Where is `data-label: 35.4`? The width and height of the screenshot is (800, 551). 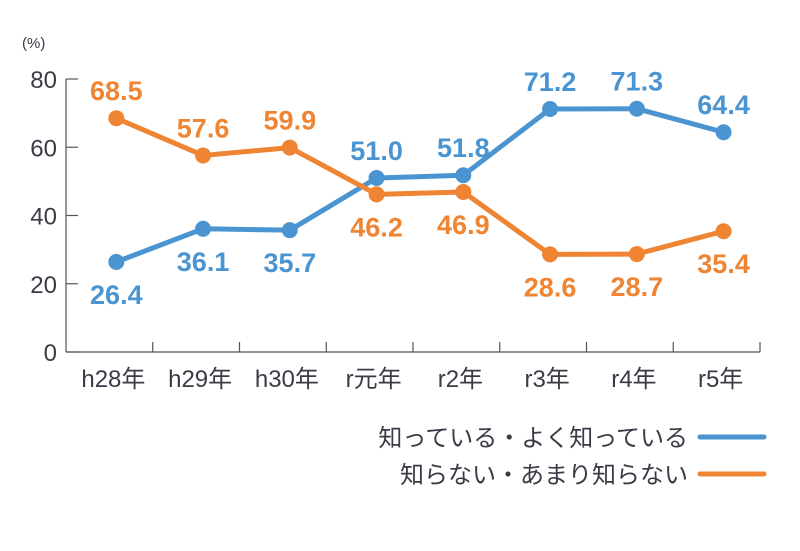
data-label: 35.4 is located at coordinates (723, 264).